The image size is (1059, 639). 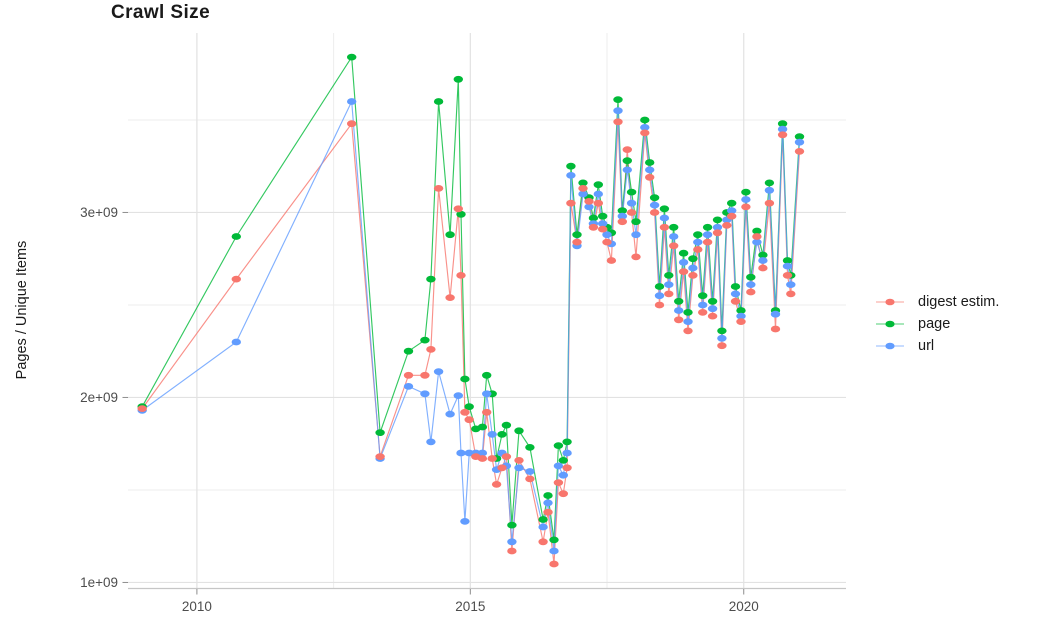 What do you see at coordinates (99, 397) in the screenshot?
I see `y-tick-label: 2e+09` at bounding box center [99, 397].